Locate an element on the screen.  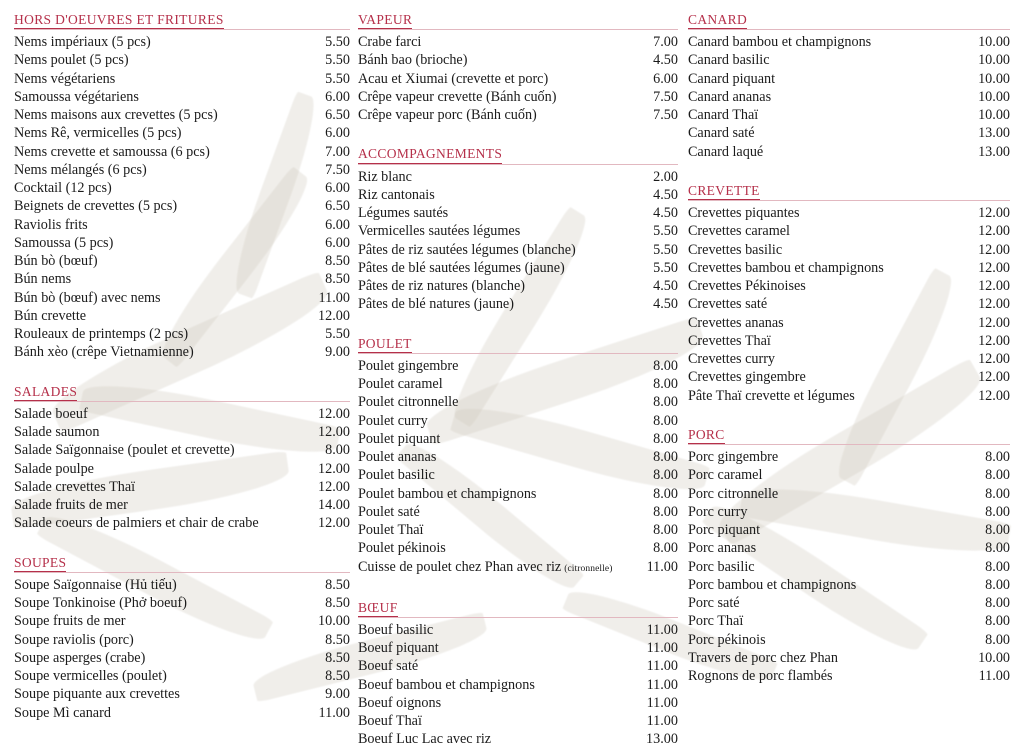
menu-item-label: Raviolis frits is located at coordinates (51, 224).